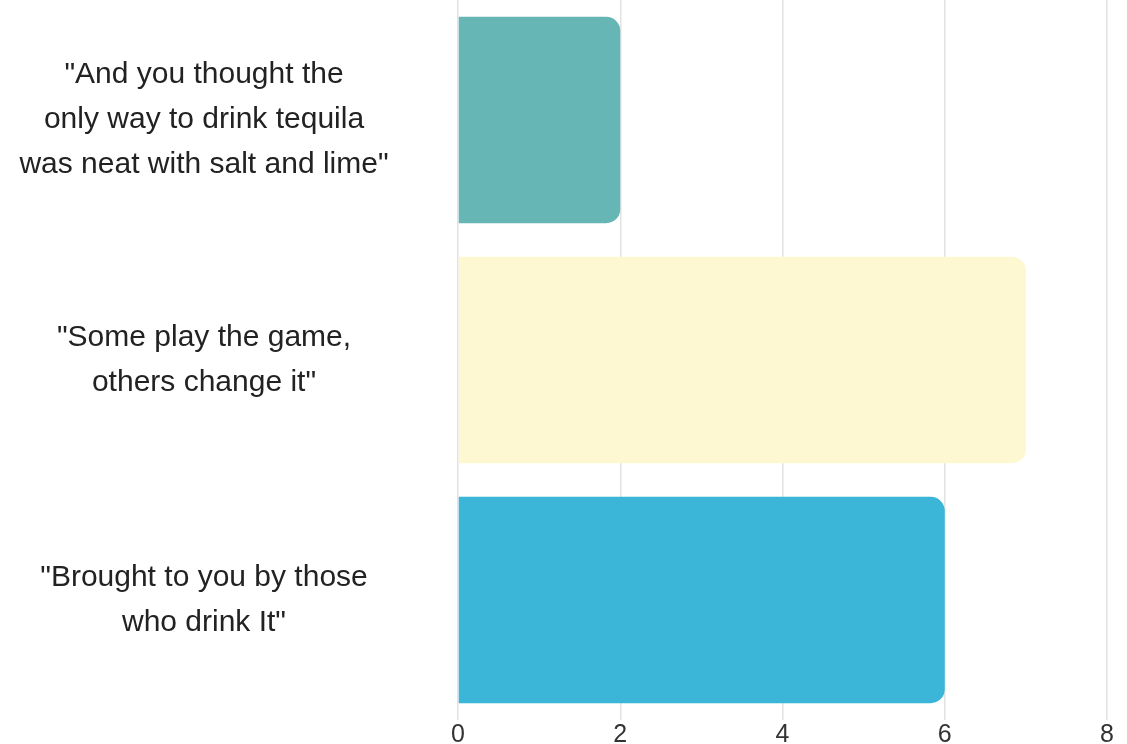 This screenshot has height=744, width=1127. Describe the element at coordinates (1107, 731) in the screenshot. I see `x-tick-label: 8` at that location.